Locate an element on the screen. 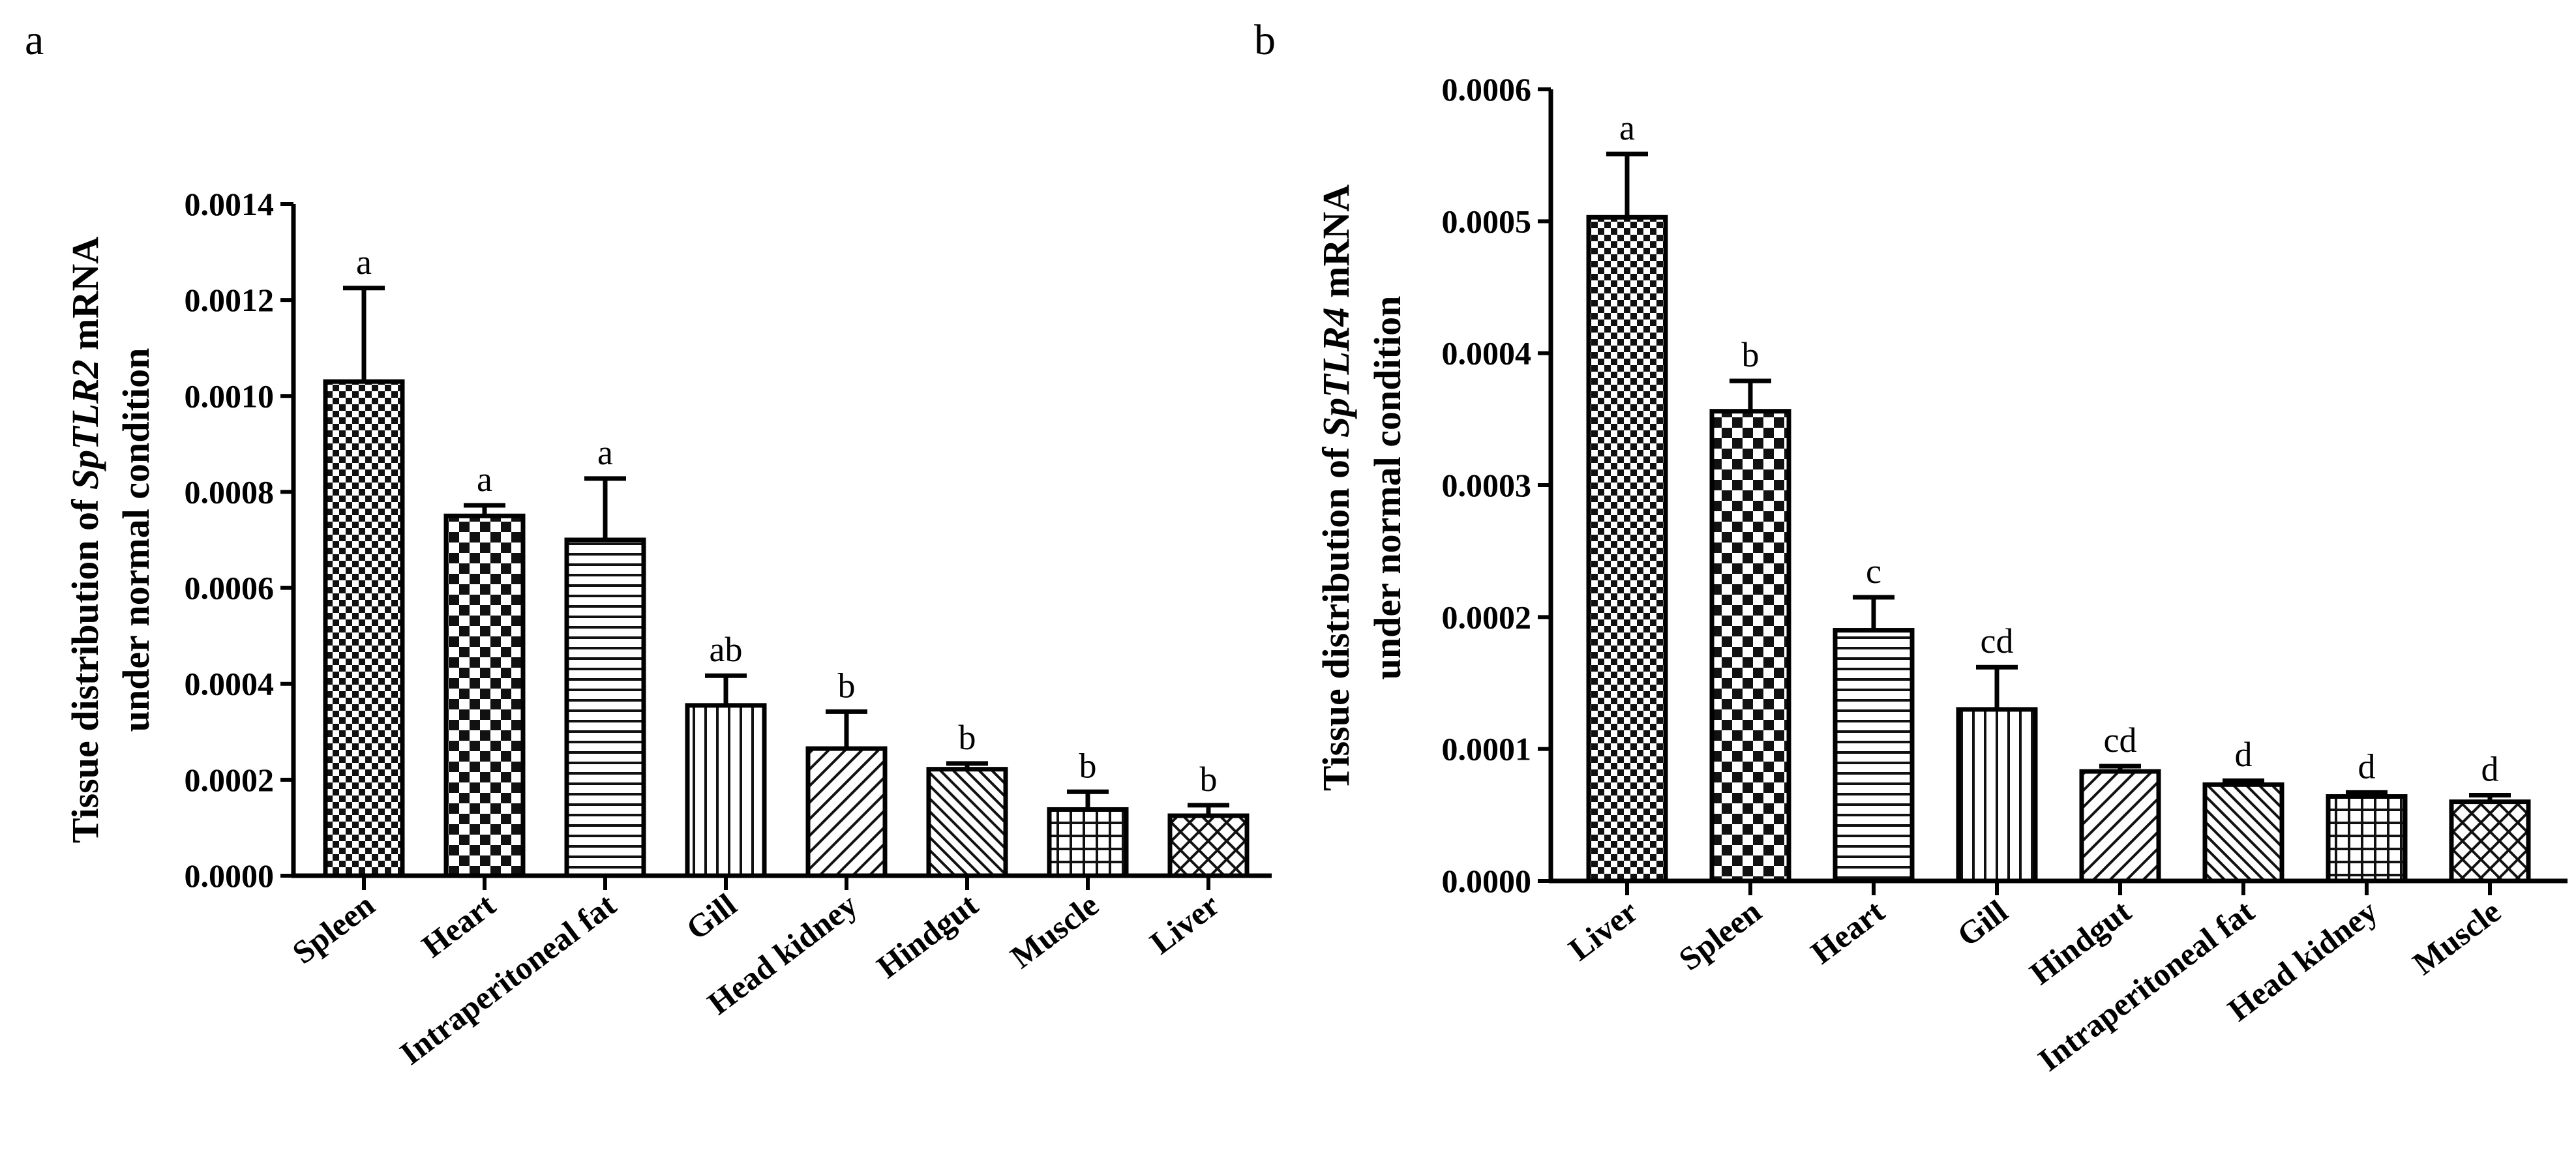 The width and height of the screenshot is (2576, 1160). panel-b-category-label: Intraperitoneal fat is located at coordinates (2146, 986).